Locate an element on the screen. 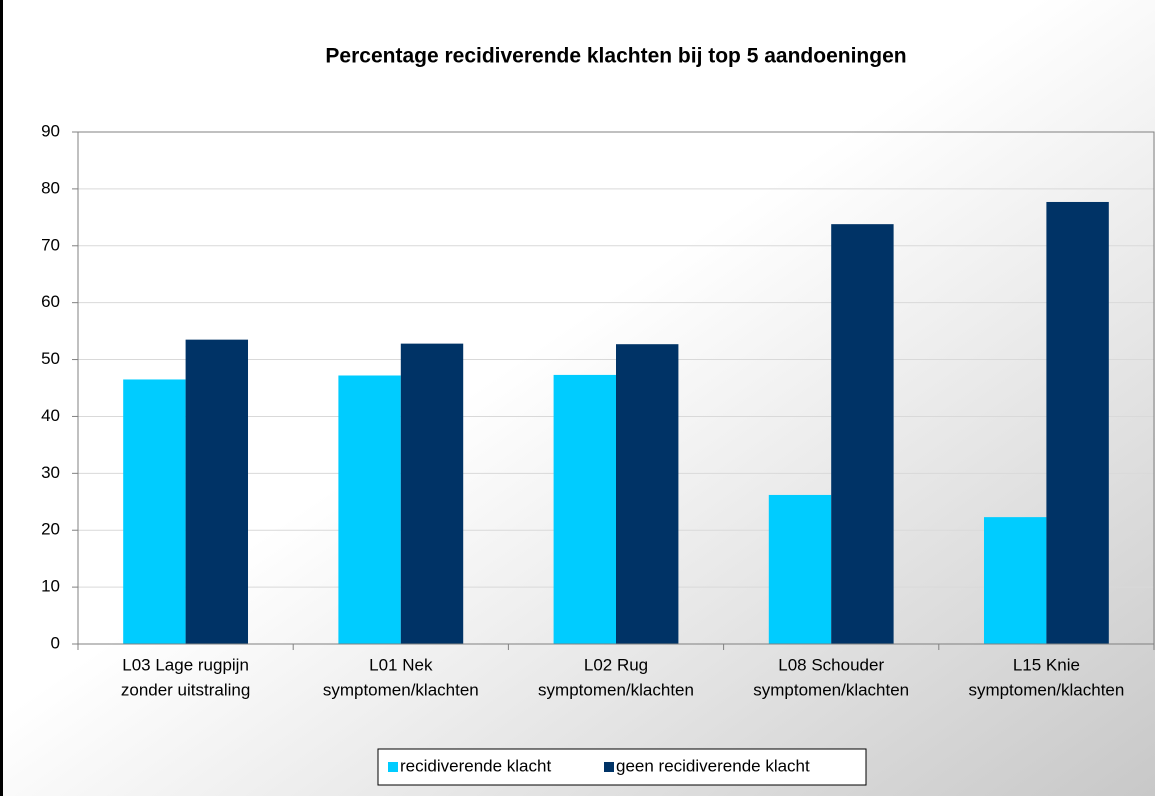 The width and height of the screenshot is (1155, 796). left-border is located at coordinates (1, 398).